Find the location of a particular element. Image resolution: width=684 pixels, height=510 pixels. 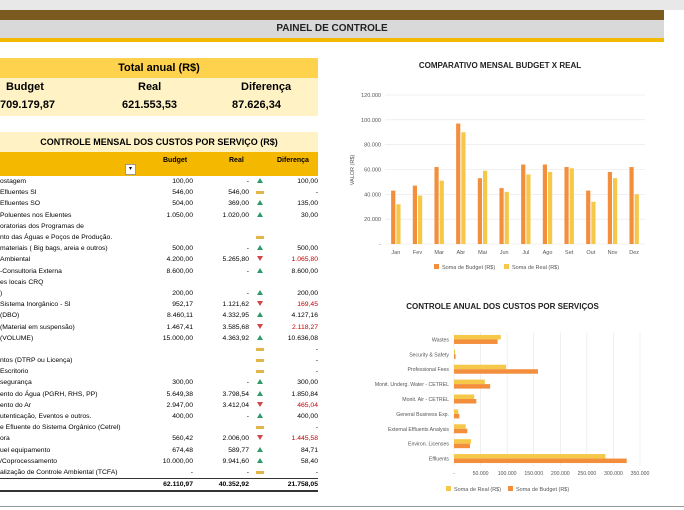

x-tick-label: Fev is located at coordinates (417, 253).